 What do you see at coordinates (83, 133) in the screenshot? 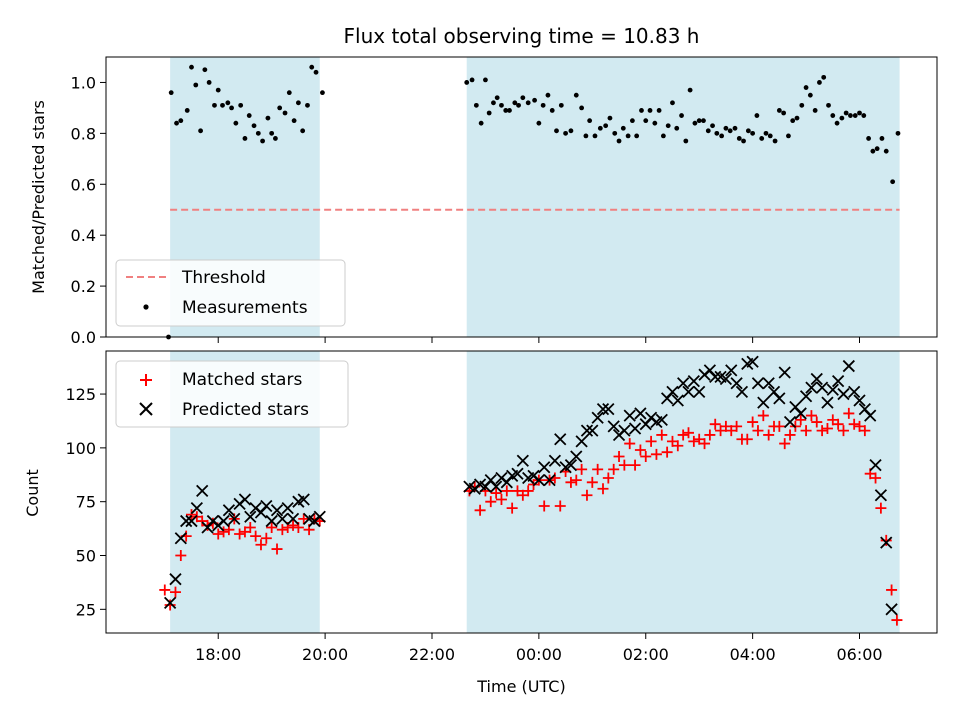
I see `y-tick-label-ratio-4: 0.8` at bounding box center [83, 133].